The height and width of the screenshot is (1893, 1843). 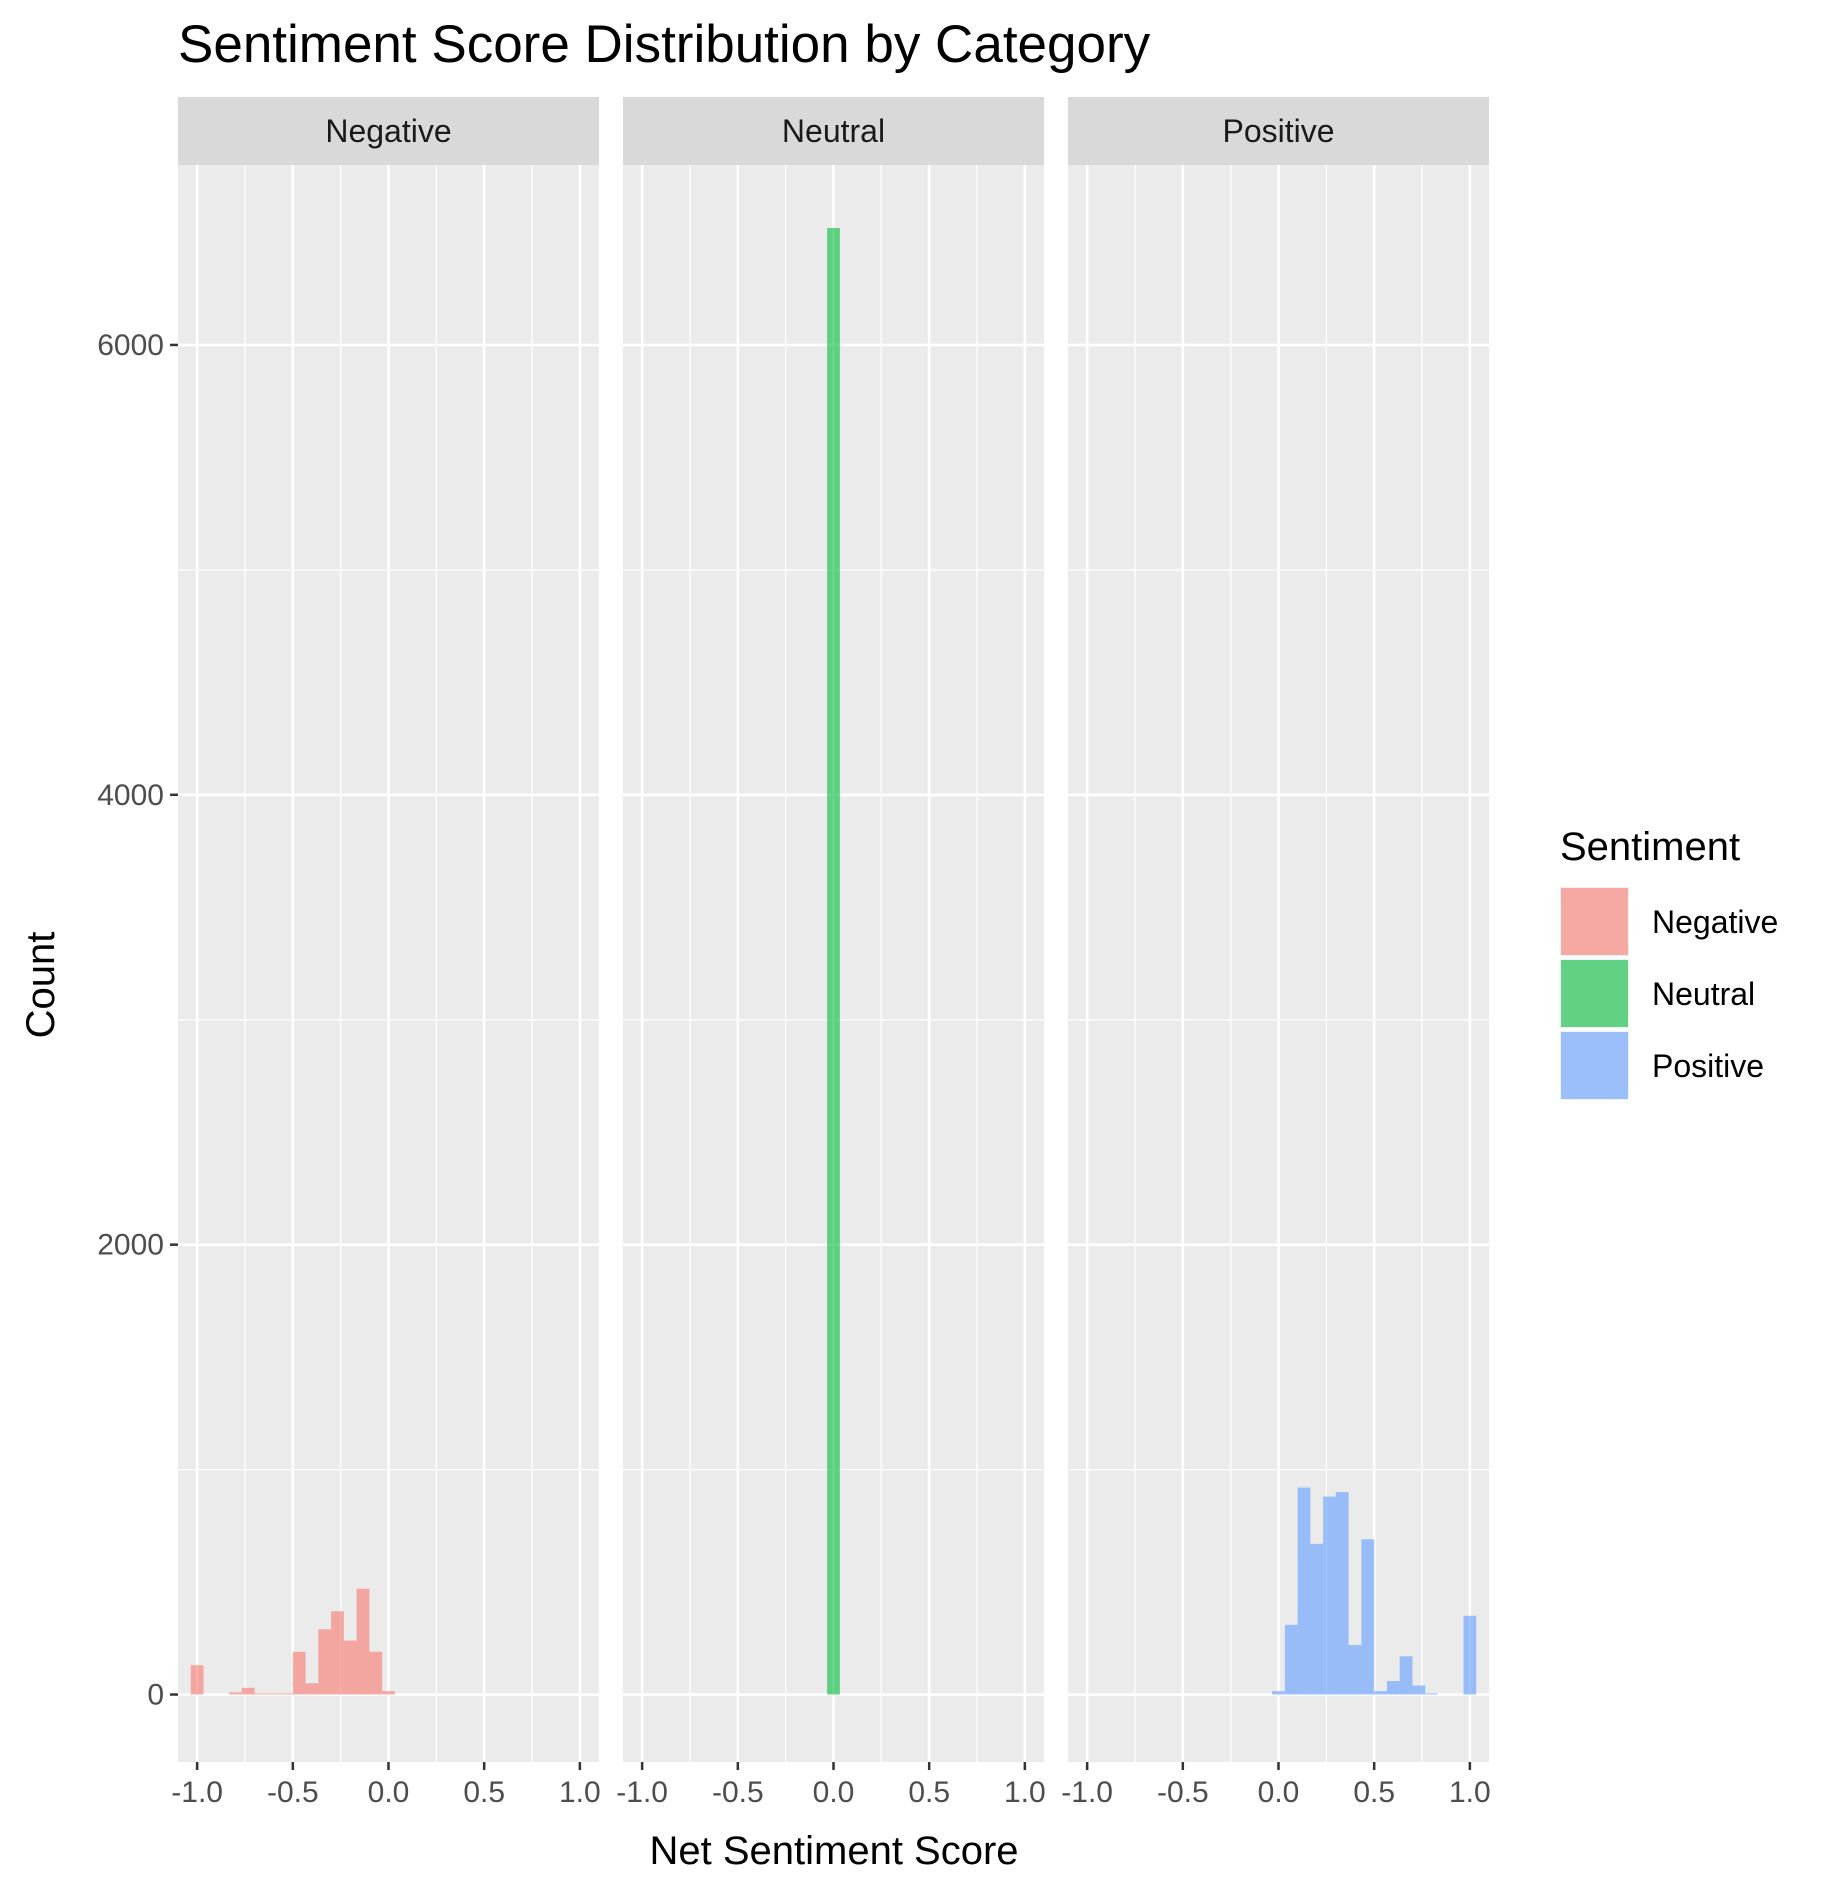 I want to click on facet-strip-label: Positive, so click(x=1278, y=131).